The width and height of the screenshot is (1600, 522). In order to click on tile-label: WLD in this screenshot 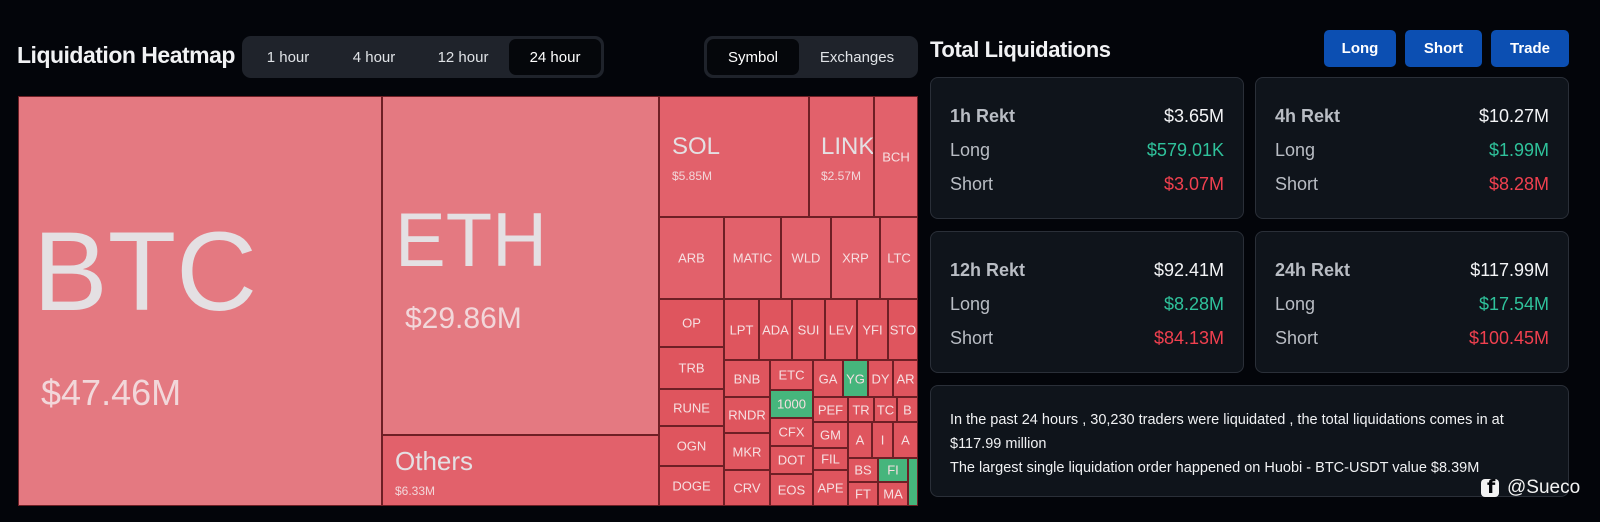, I will do `click(806, 258)`.